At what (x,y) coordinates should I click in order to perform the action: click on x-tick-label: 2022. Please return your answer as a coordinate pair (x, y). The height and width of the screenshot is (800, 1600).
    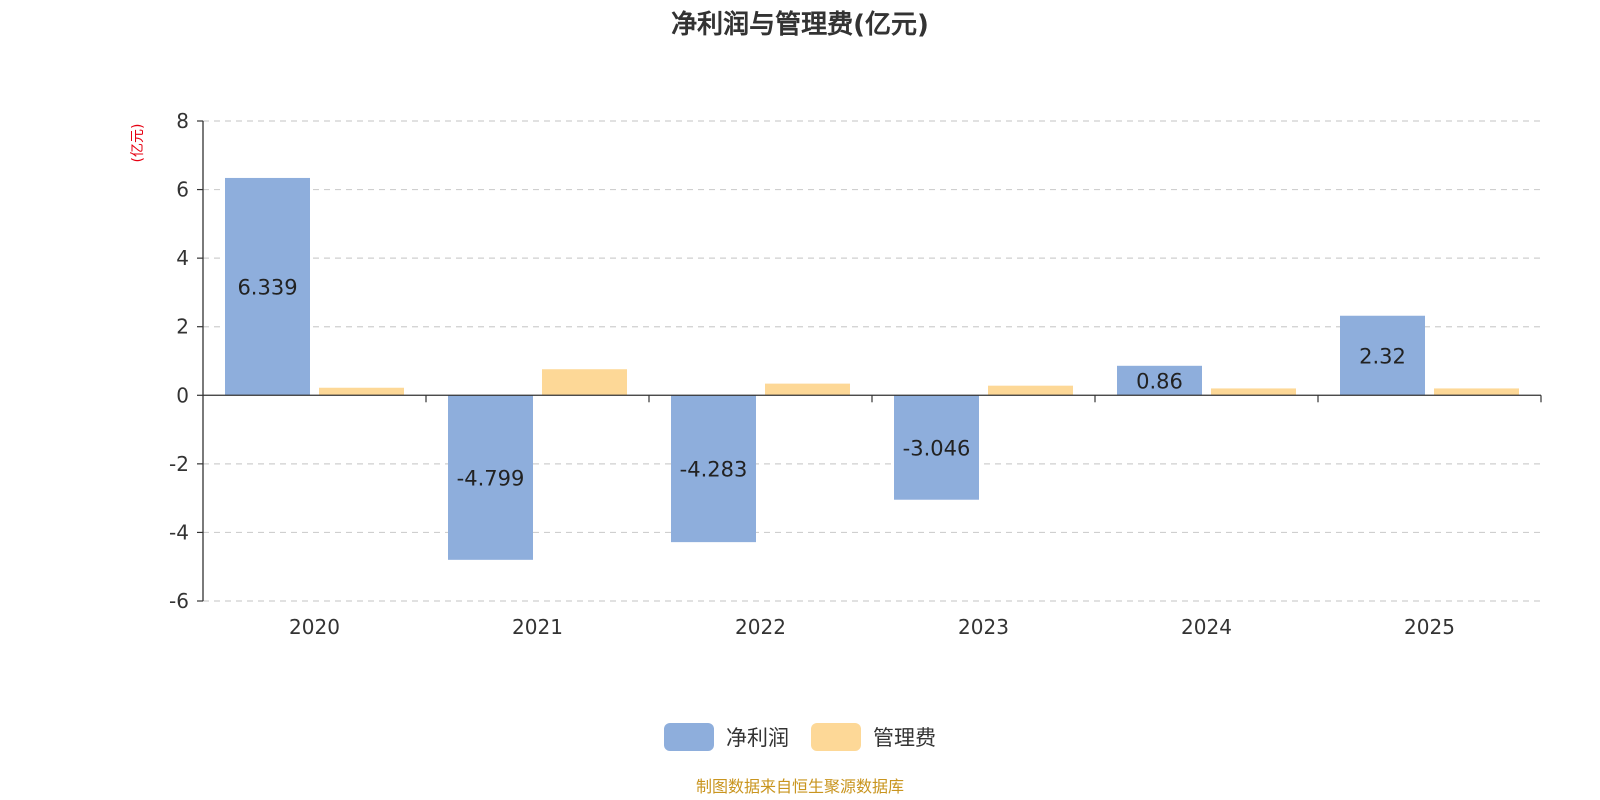
    Looking at the image, I should click on (760, 627).